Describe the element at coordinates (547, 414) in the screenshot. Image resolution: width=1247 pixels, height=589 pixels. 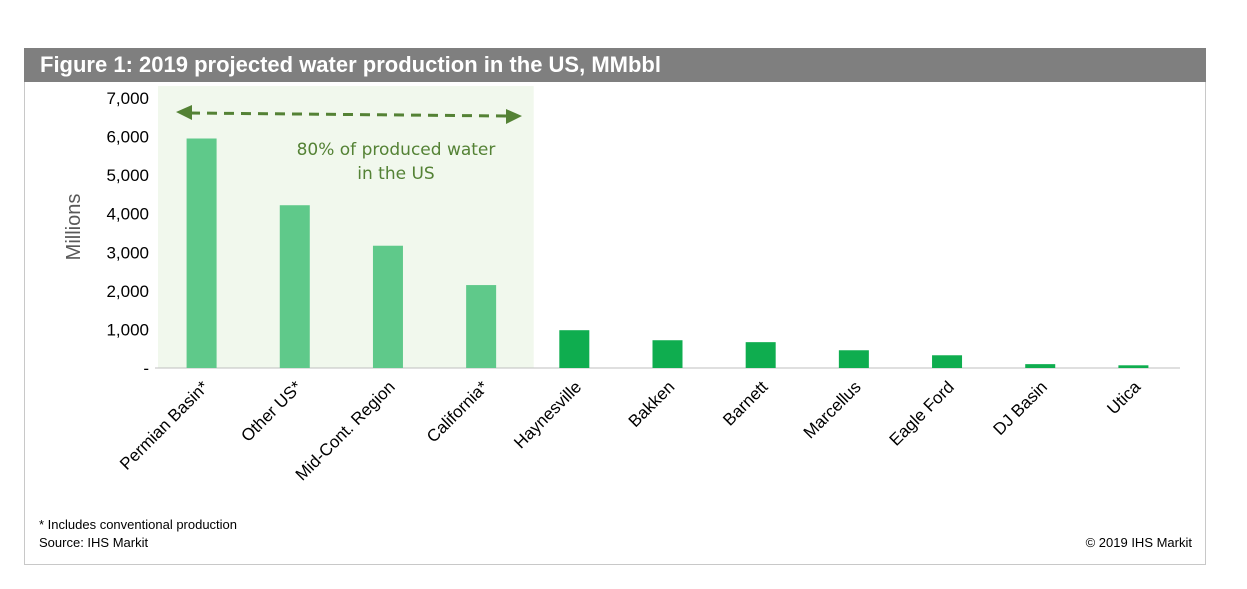
I see `x-tick-label: Haynesville` at that location.